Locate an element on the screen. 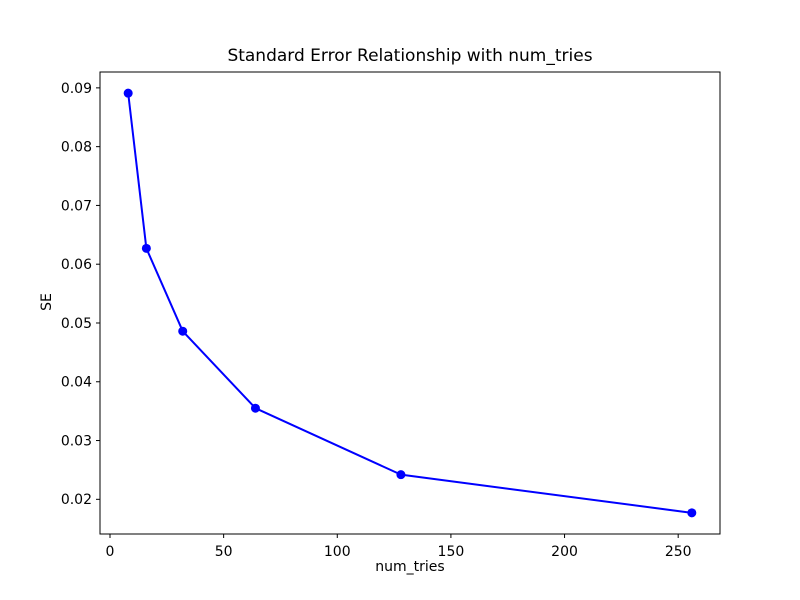  y-tick-label: 0.04 is located at coordinates (76, 383).